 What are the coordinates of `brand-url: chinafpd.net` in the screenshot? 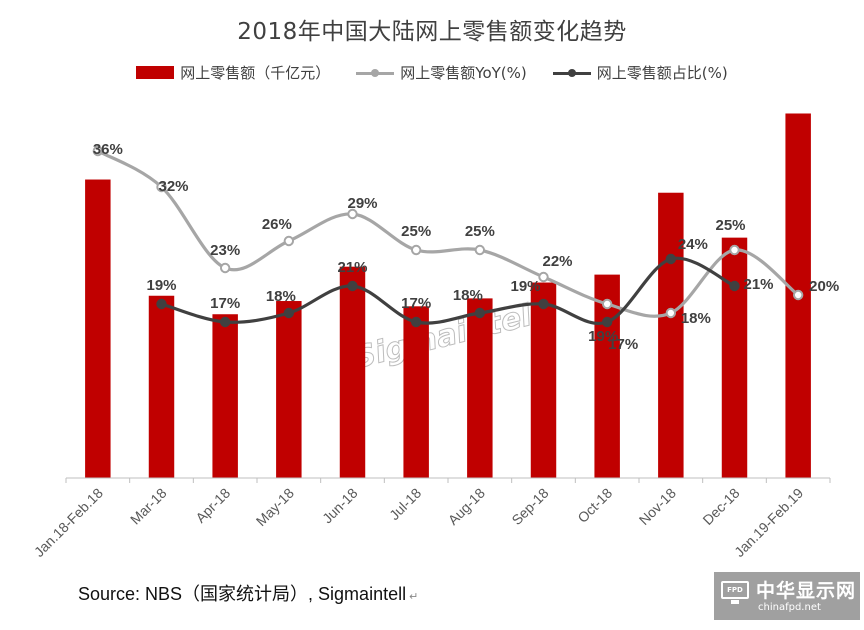 It's located at (789, 607).